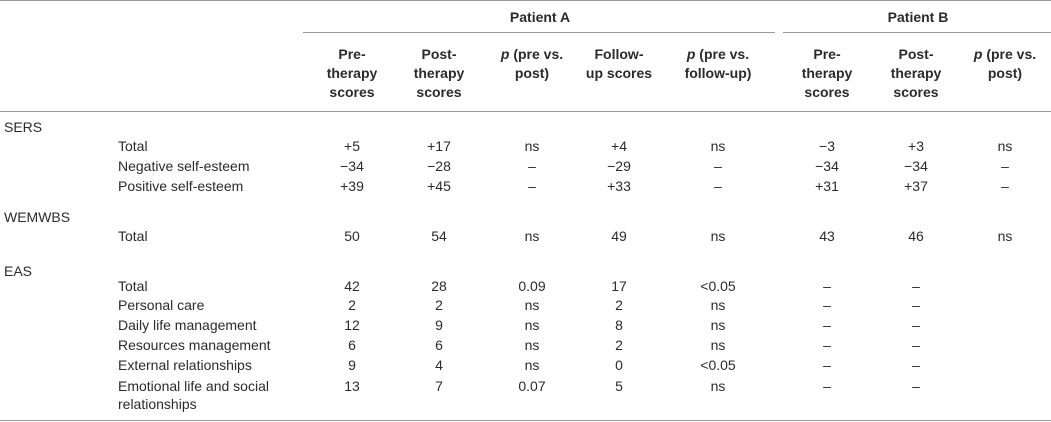  I want to click on col-header-b-pre: Pre-therapy scores, so click(827, 73).